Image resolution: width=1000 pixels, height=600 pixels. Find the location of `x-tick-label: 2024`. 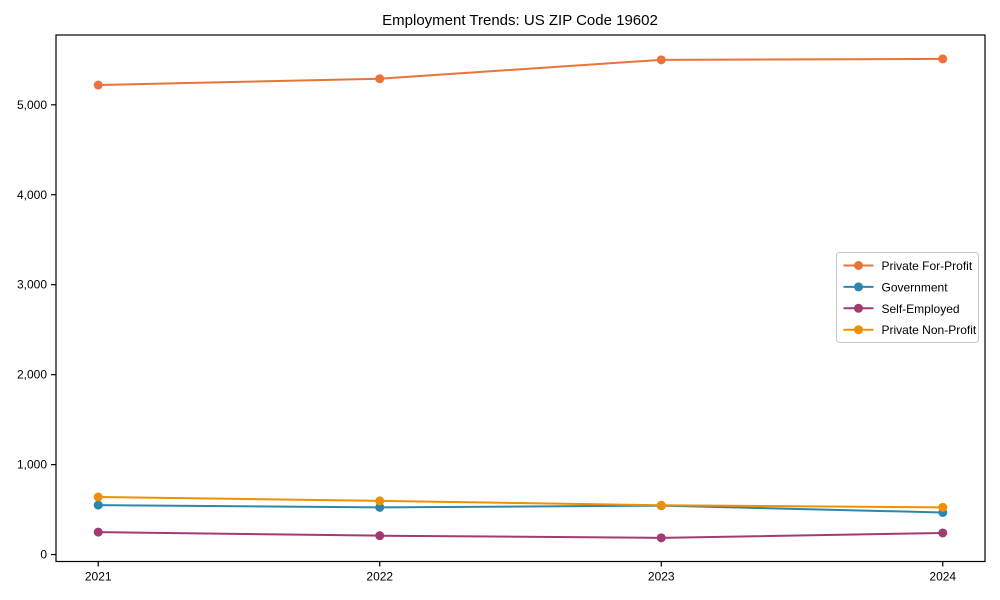

x-tick-label: 2024 is located at coordinates (942, 577).